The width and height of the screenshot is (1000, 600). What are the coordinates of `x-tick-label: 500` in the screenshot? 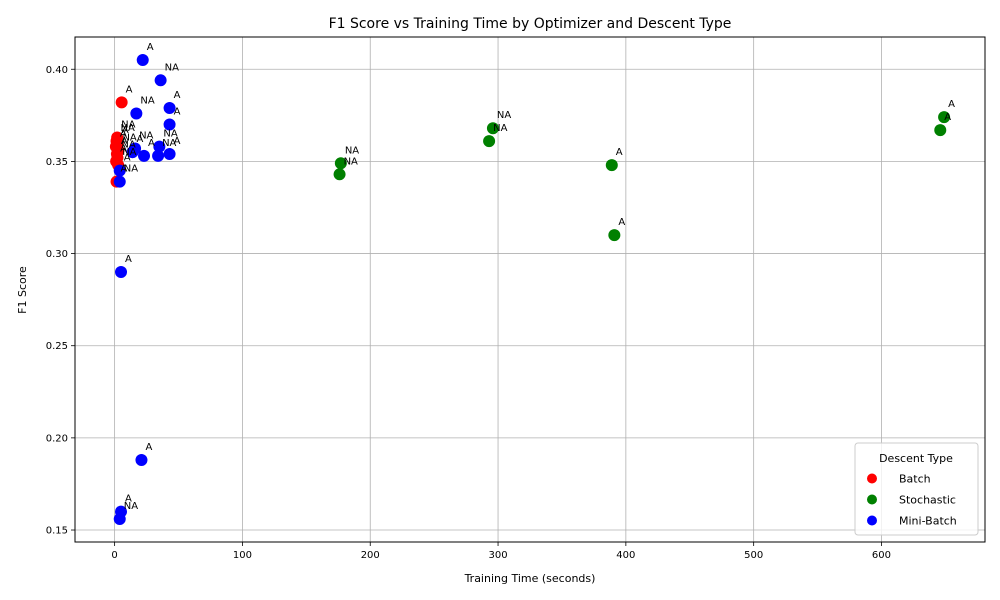 It's located at (753, 555).